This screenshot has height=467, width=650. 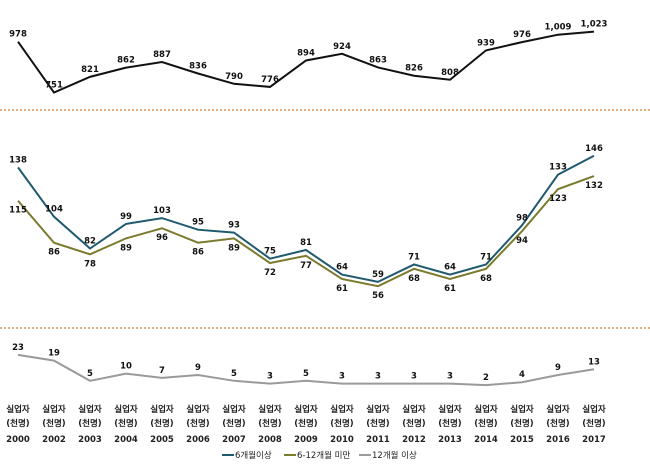 I want to click on data-label: 826, so click(x=414, y=69).